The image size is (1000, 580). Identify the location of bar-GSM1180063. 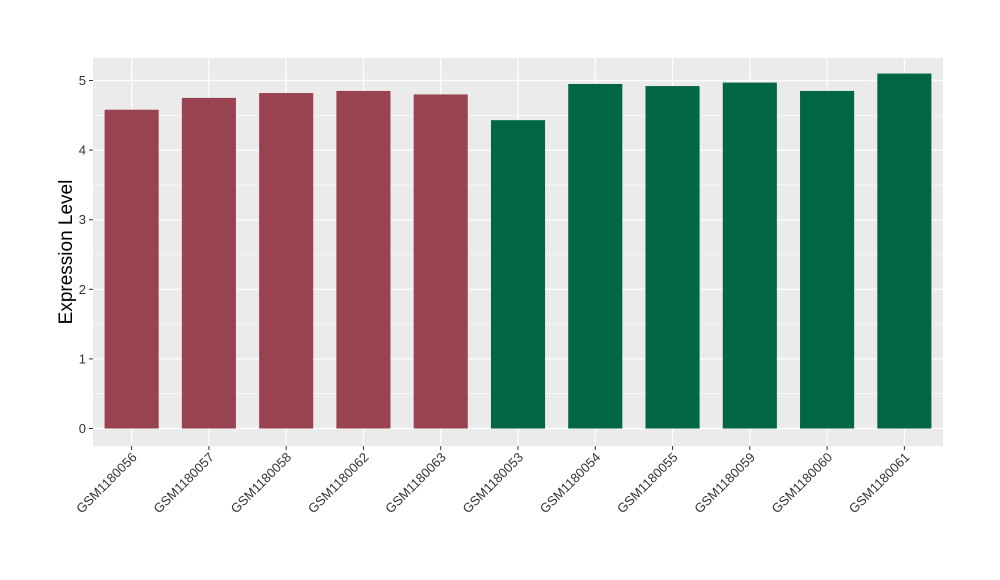
(440, 261).